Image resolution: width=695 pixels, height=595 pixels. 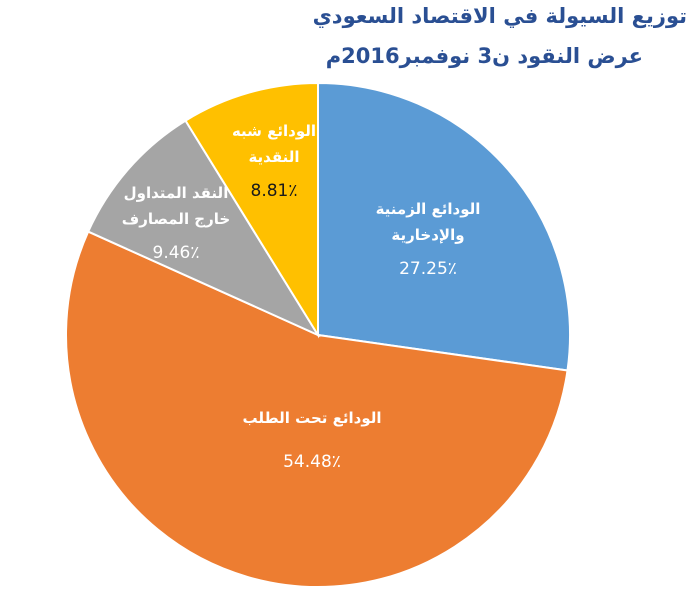 I want to click on slice-label-0-line-0: الودائع الزمنية, so click(x=428, y=209).